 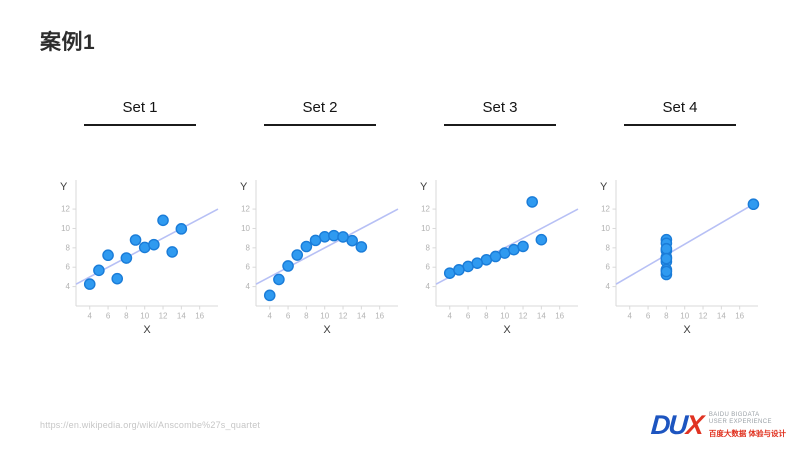 I want to click on page-title: 案例1, so click(x=68, y=42).